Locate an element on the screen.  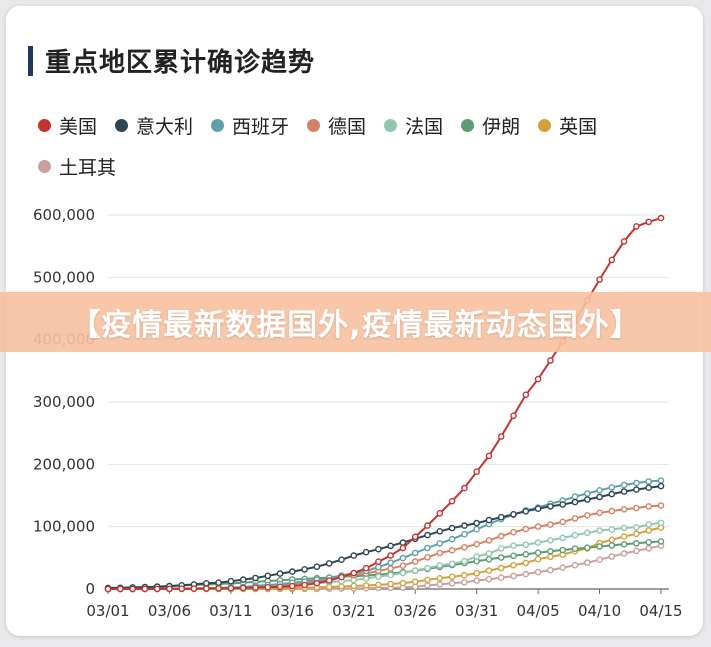
legend-item: 法国 is located at coordinates (413, 125).